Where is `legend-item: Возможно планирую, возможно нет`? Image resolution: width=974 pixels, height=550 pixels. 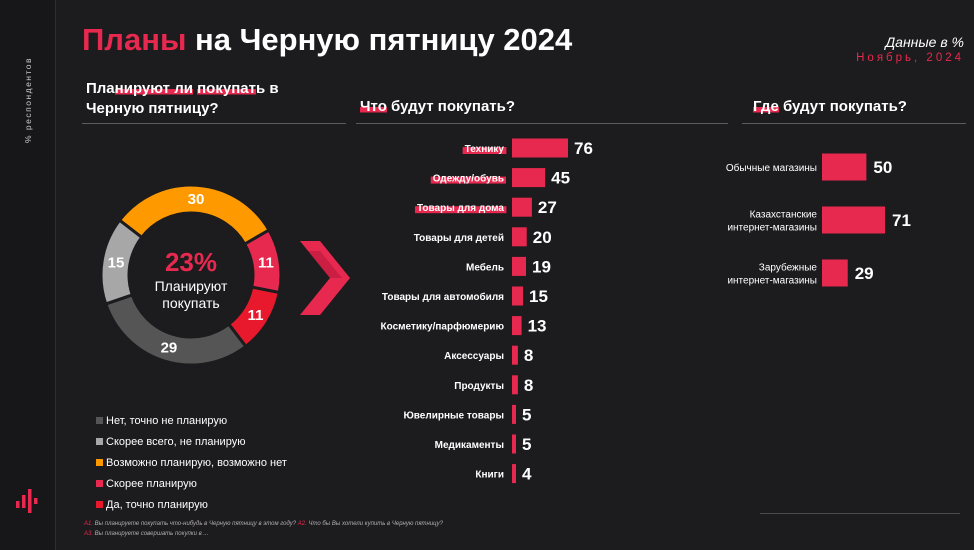 legend-item: Возможно планирую, возможно нет is located at coordinates (191, 462).